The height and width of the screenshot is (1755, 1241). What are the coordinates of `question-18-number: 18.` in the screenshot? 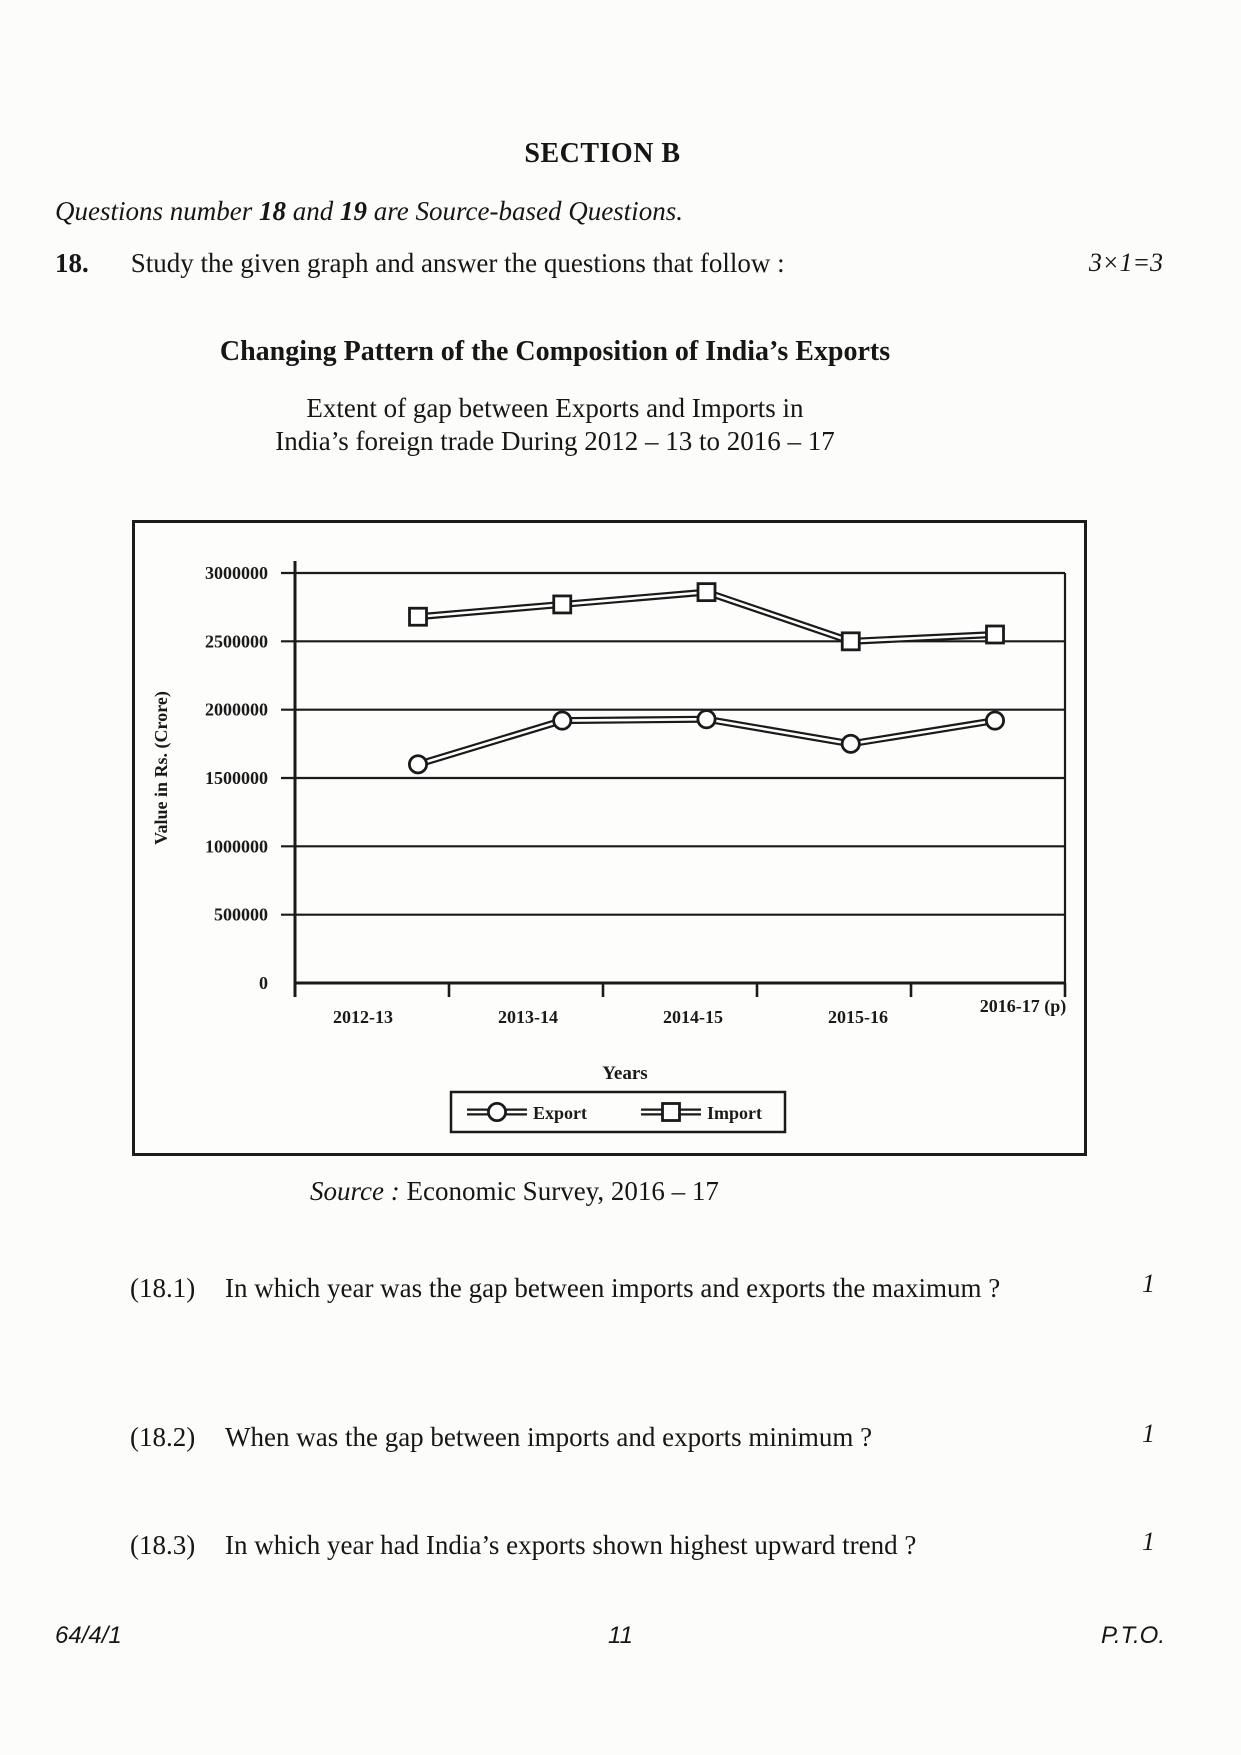 It's located at (72, 263).